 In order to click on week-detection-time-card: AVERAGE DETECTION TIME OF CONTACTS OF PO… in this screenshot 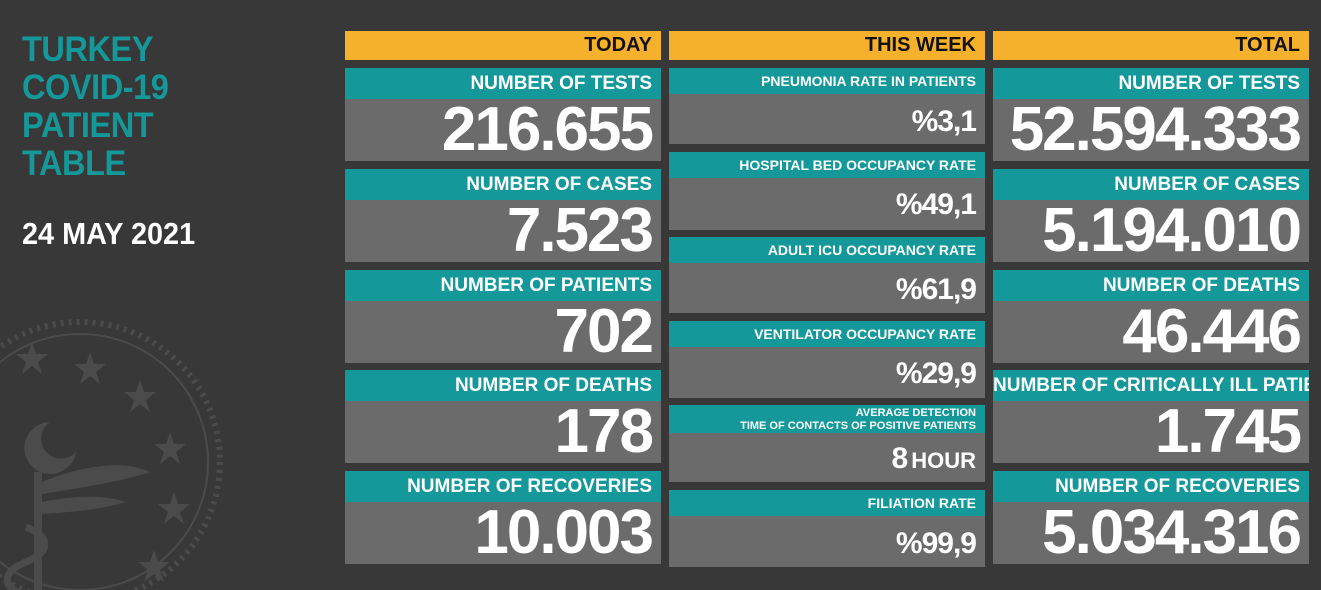, I will do `click(827, 443)`.